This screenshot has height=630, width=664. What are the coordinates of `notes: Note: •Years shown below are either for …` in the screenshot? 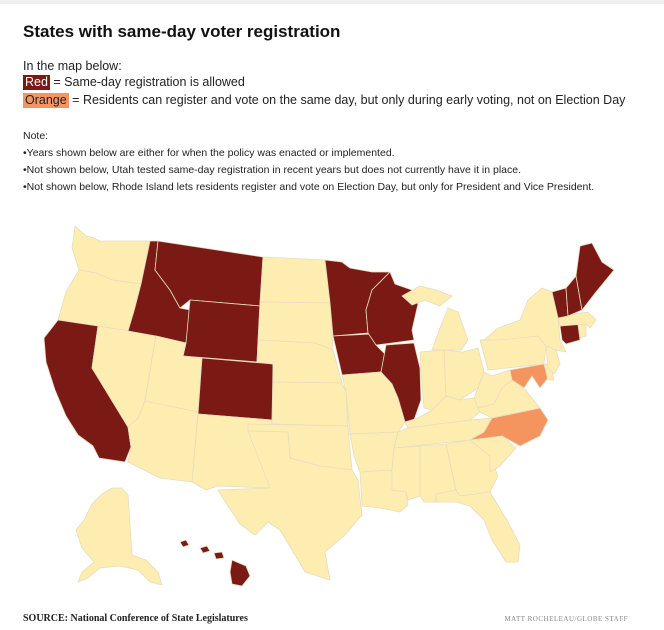 It's located at (323, 162).